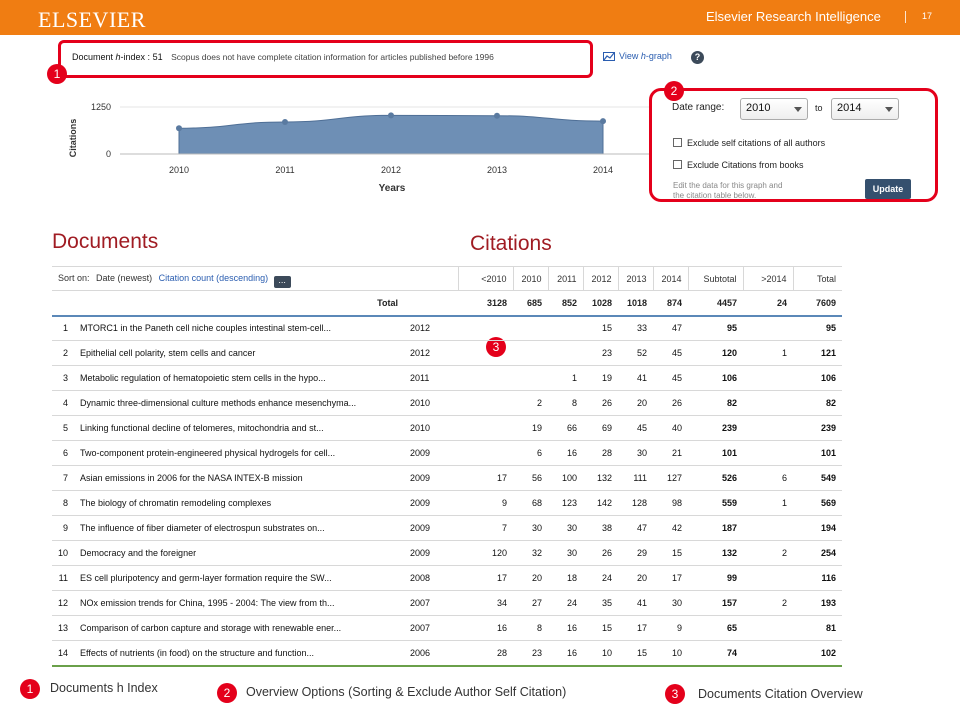 The image size is (960, 720). I want to click on citation-cell: 32, so click(531, 553).